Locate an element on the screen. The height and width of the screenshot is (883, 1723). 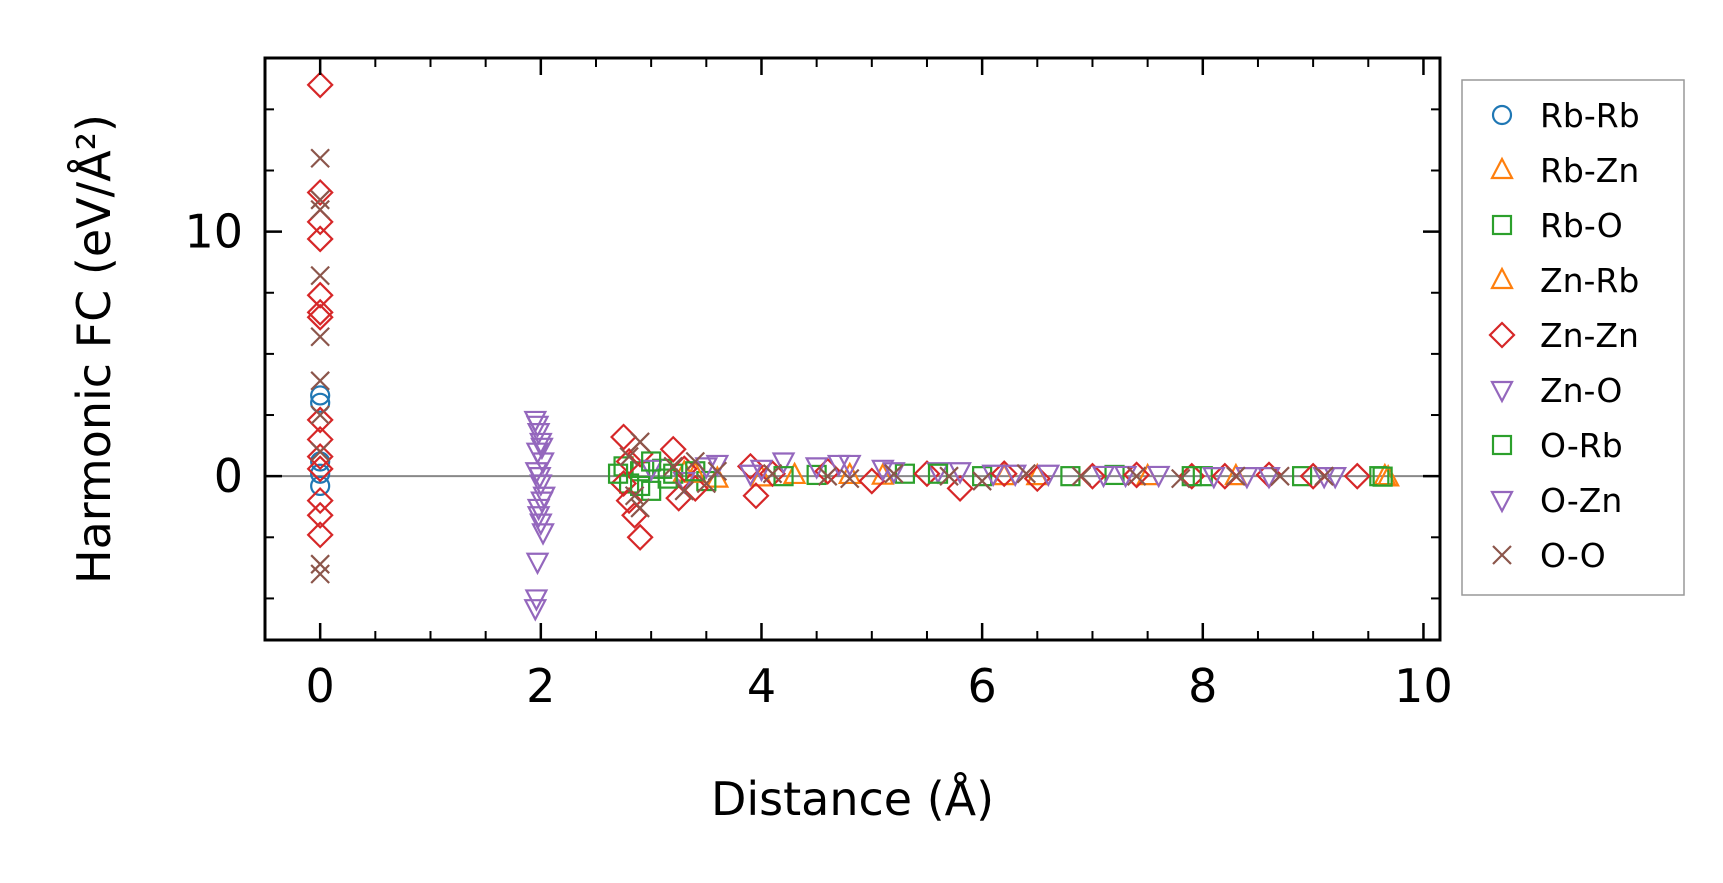
x-tick-label: 6 is located at coordinates (981, 686).